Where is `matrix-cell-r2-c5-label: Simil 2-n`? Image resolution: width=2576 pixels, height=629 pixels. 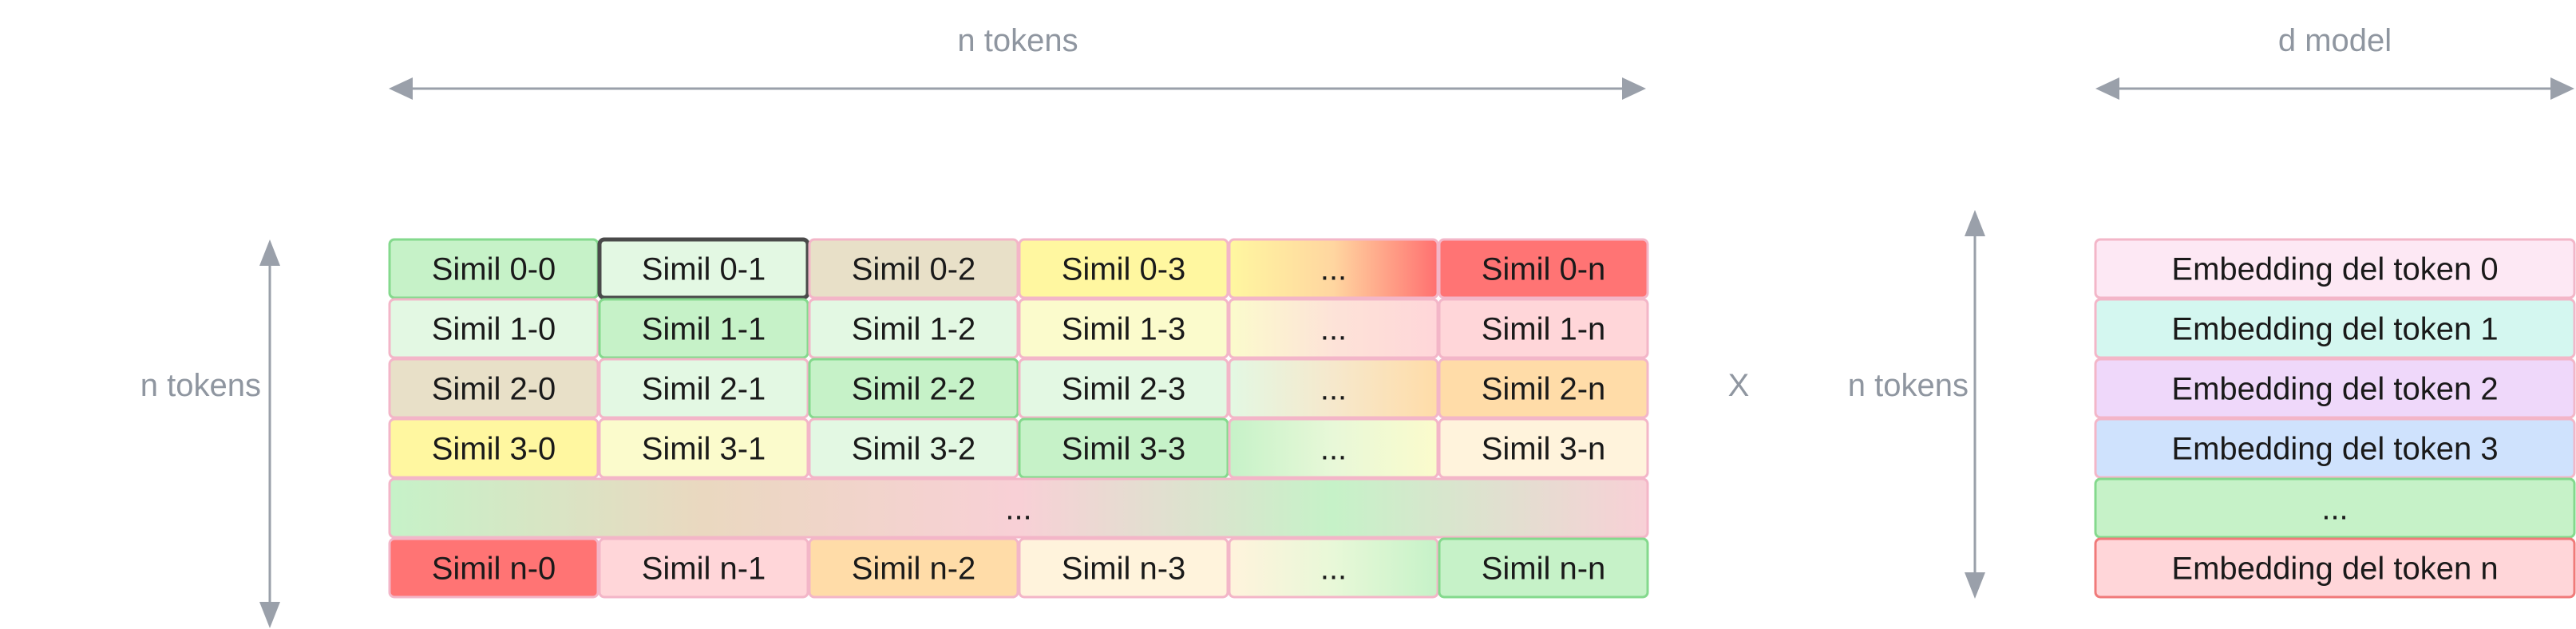 matrix-cell-r2-c5-label: Simil 2-n is located at coordinates (1544, 389).